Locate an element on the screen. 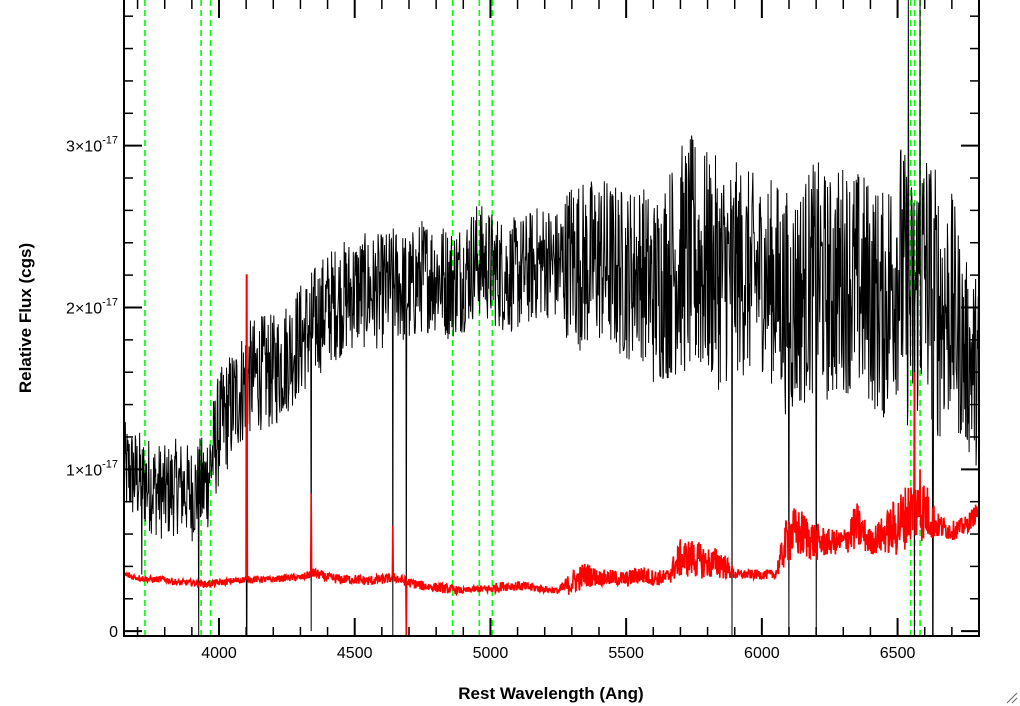 Image resolution: width=1020 pixels, height=706 pixels. y-tick-label: 1×10⁻¹⁷ is located at coordinates (92, 468).